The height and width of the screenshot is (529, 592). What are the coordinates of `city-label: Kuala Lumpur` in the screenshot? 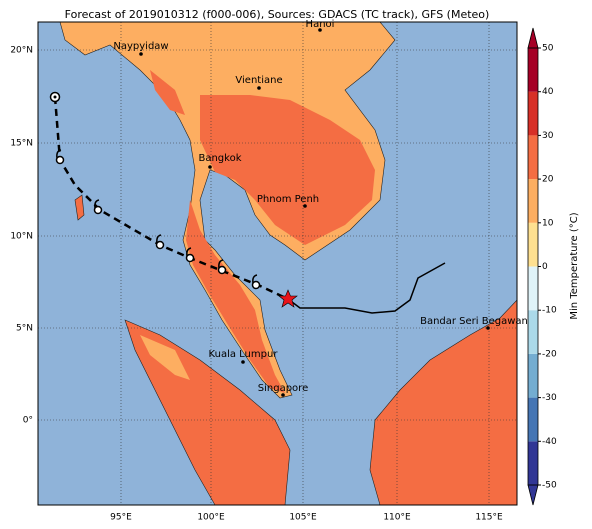 It's located at (244, 354).